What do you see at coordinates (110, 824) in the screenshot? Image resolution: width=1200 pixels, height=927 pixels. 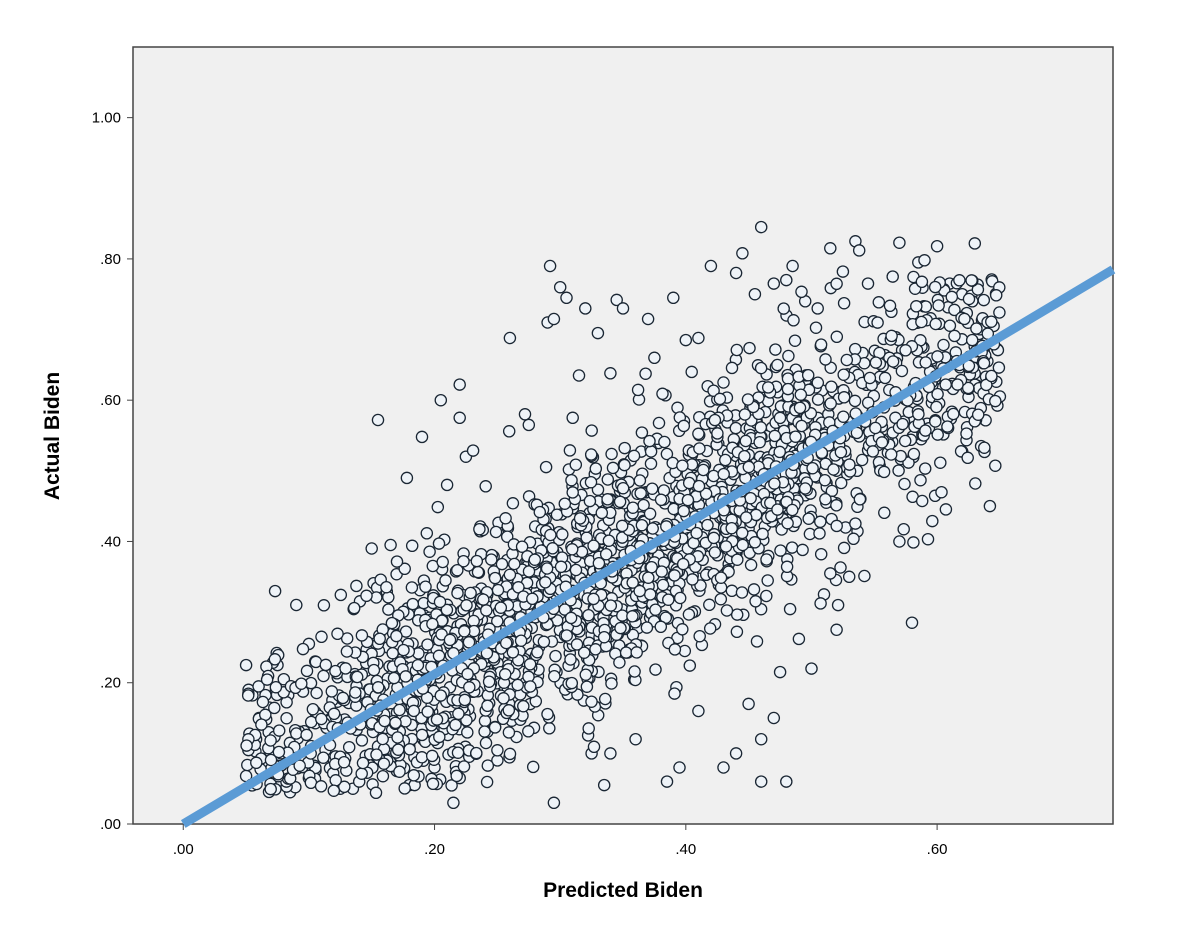 I see `y-tick-label: .00` at bounding box center [110, 824].